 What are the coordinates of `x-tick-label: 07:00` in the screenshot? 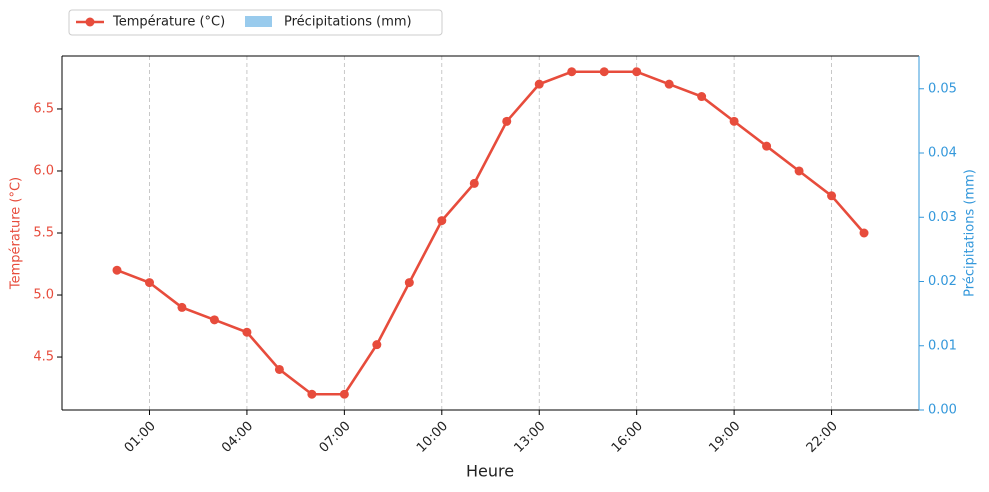 It's located at (335, 437).